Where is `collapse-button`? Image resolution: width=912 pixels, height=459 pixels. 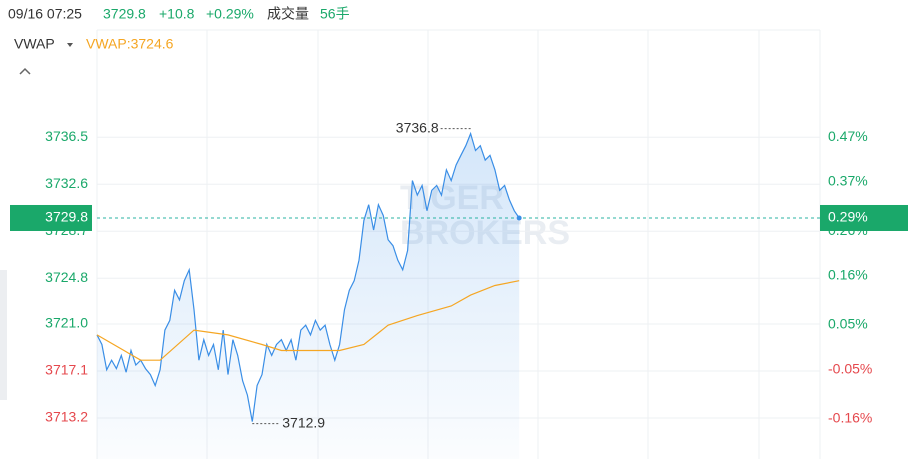
collapse-button is located at coordinates (25, 71).